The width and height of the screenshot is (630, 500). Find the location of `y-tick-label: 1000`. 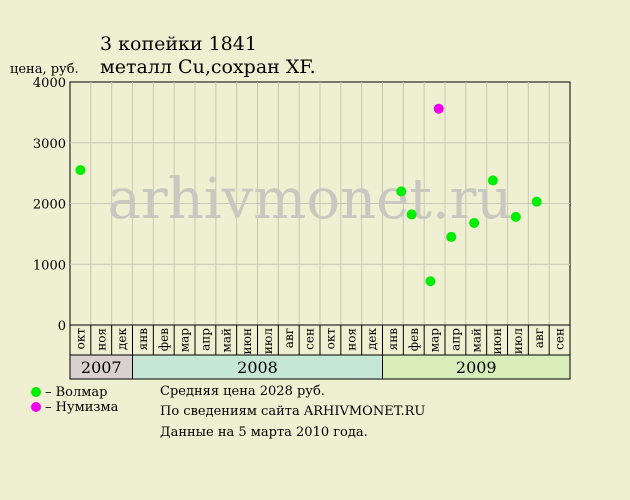

y-tick-label: 1000 is located at coordinates (49, 265).